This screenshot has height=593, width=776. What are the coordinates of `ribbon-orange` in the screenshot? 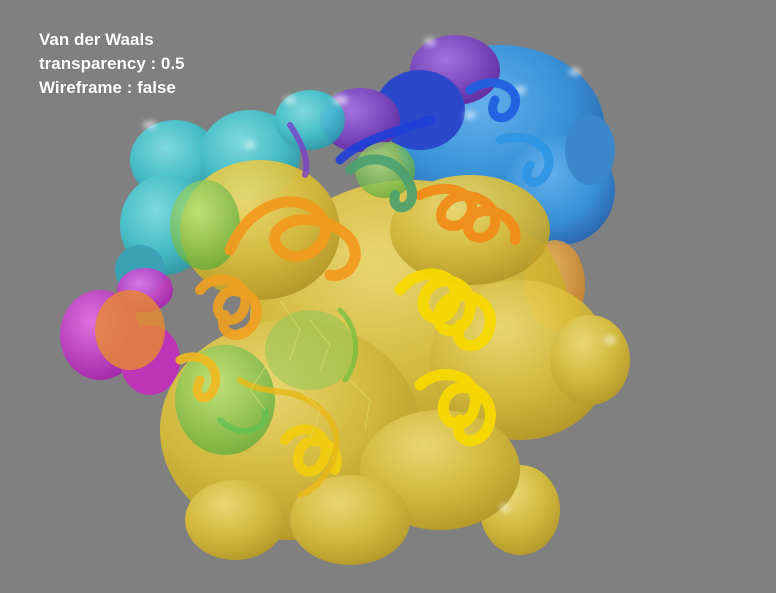 It's located at (358, 247).